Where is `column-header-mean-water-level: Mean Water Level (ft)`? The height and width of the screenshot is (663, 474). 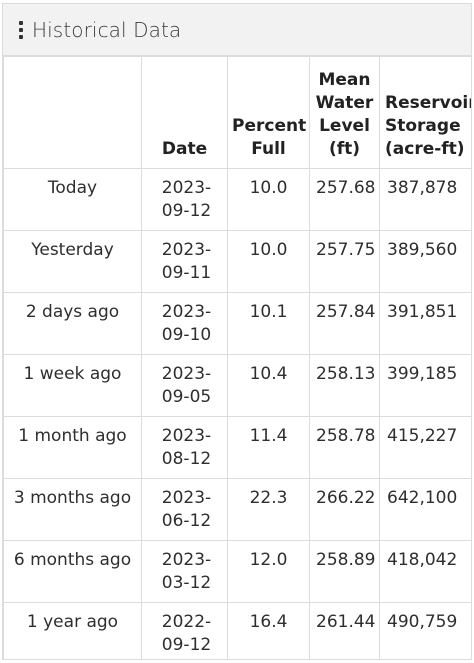
column-header-mean-water-level: Mean Water Level (ft) is located at coordinates (344, 112).